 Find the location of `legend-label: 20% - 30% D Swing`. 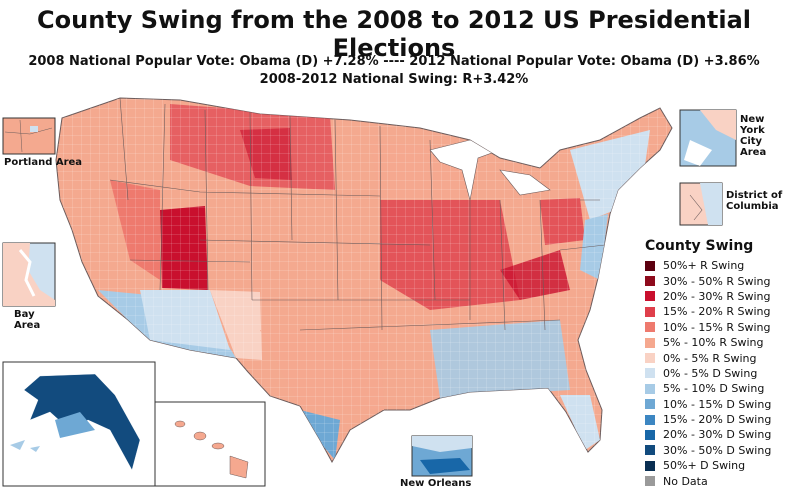

legend-label: 20% - 30% D Swing is located at coordinates (717, 435).